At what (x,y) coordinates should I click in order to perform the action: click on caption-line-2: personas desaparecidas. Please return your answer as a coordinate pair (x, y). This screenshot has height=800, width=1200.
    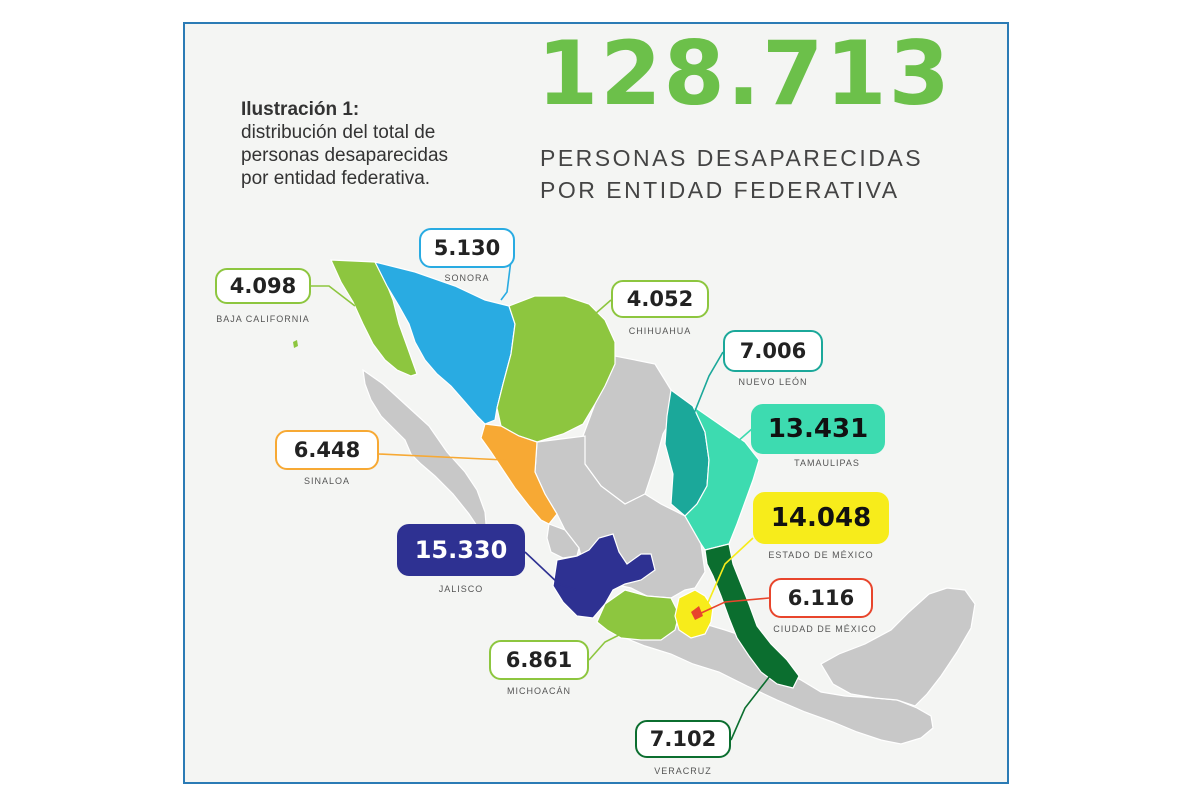
    Looking at the image, I should click on (345, 155).